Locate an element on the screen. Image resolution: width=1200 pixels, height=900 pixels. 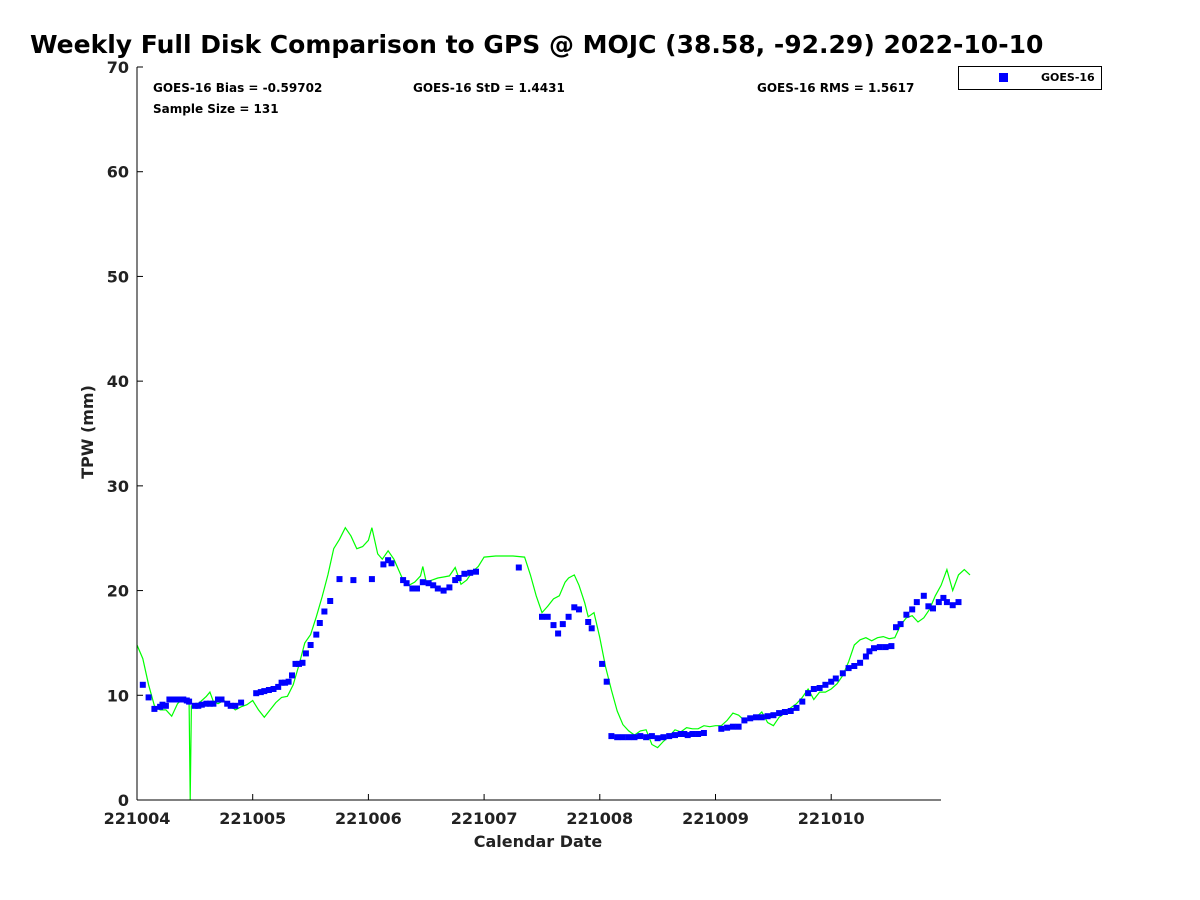
legend-label: GOES-16 is located at coordinates (1068, 77).